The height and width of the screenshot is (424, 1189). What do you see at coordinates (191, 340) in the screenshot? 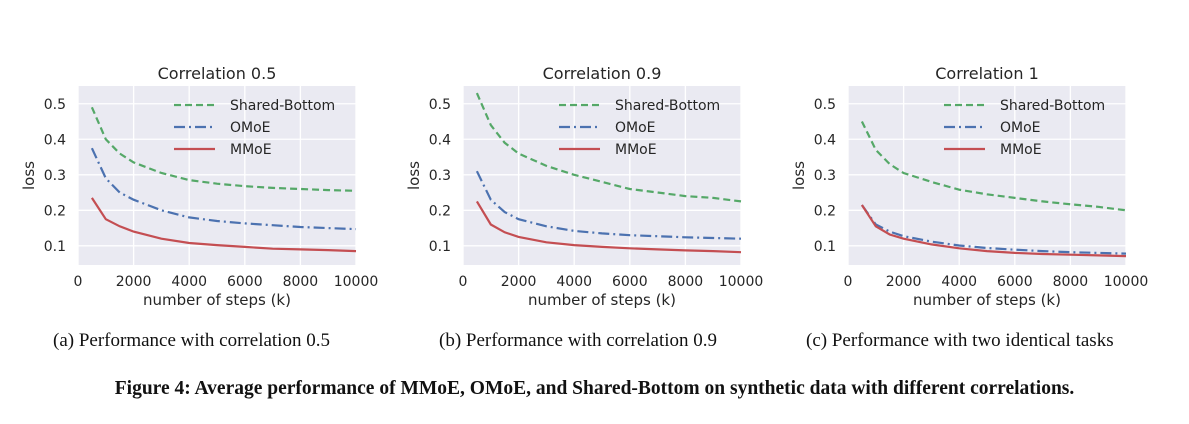
I see `subcaption-a: (a) Performance with correlation 0.5` at bounding box center [191, 340].